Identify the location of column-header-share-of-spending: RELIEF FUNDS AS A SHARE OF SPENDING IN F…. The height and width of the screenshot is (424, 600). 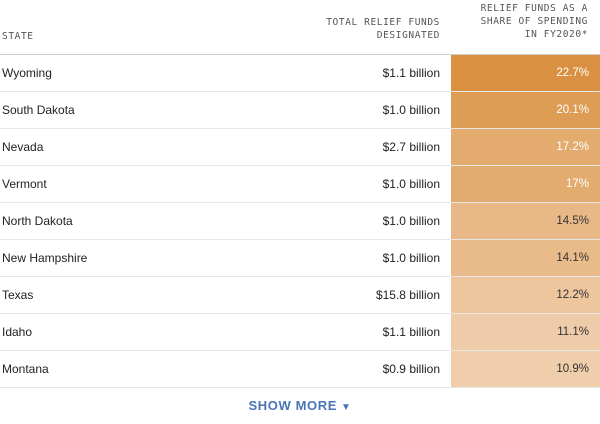
(534, 21).